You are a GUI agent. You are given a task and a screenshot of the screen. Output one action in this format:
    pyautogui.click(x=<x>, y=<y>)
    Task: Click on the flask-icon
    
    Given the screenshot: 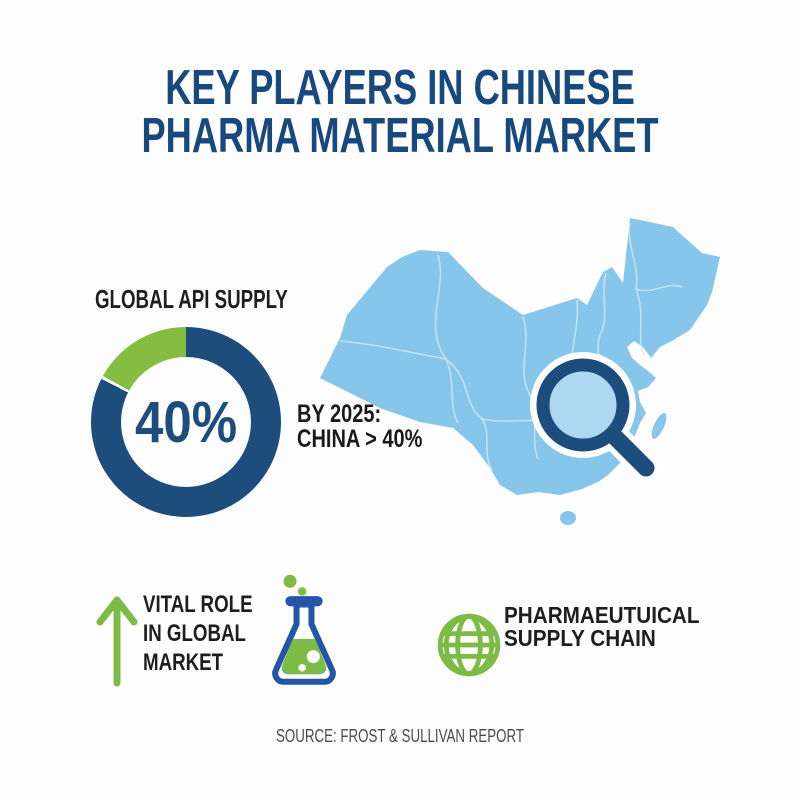 What is the action you would take?
    pyautogui.click(x=304, y=629)
    